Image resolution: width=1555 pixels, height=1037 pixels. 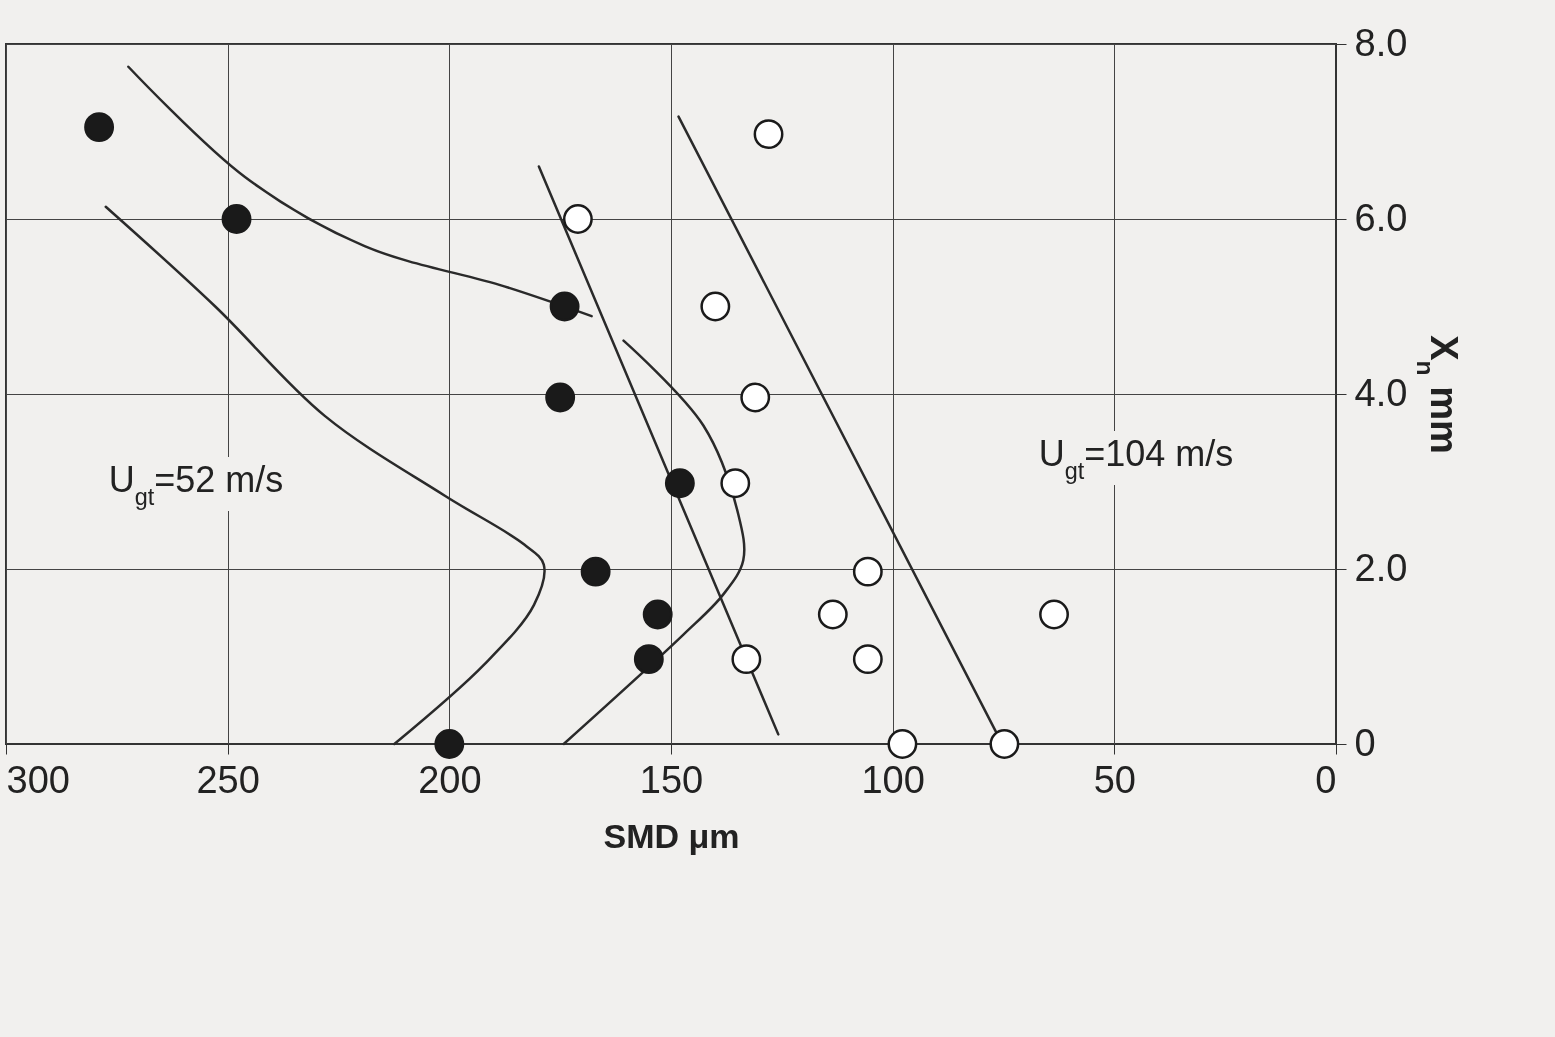 What do you see at coordinates (38, 779) in the screenshot?
I see `x-tick-label: 300` at bounding box center [38, 779].